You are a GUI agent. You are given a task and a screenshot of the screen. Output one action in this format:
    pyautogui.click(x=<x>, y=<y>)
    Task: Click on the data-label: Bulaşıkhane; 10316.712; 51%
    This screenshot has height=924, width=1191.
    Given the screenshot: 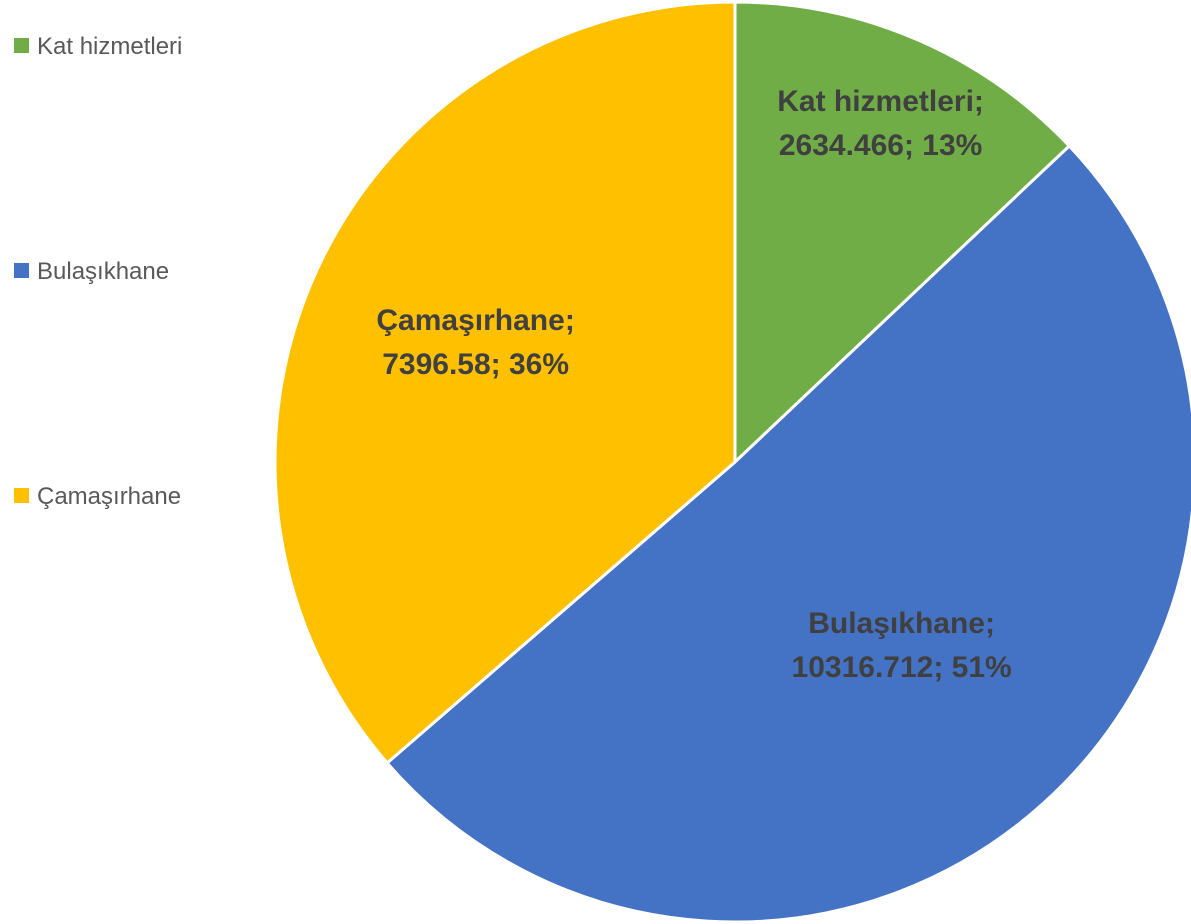 What is the action you would take?
    pyautogui.click(x=901, y=646)
    